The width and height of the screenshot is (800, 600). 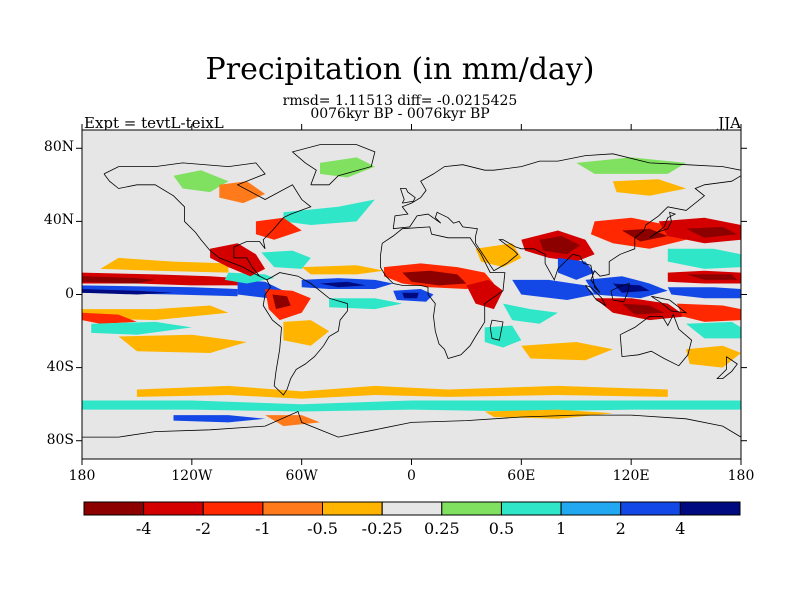 I want to click on colorbar-level-label: -2, so click(x=203, y=528).